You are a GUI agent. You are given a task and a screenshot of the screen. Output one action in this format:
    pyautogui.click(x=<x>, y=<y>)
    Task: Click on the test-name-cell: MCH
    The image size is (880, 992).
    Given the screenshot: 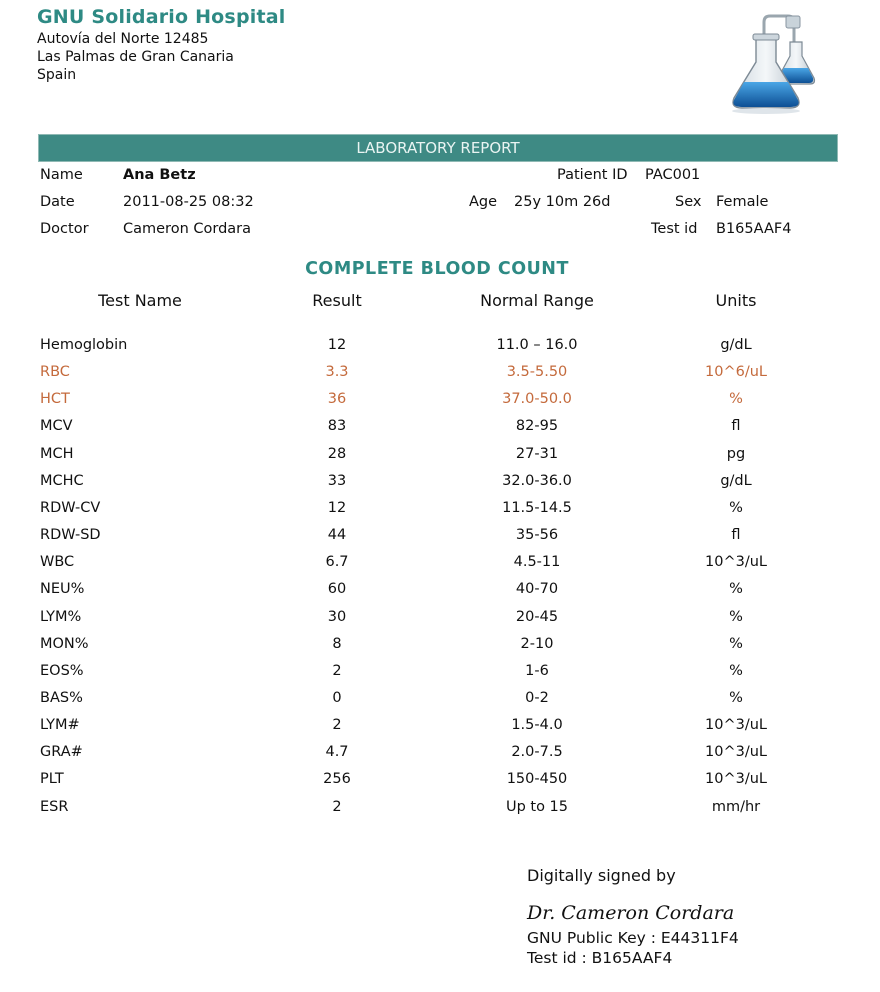 What is the action you would take?
    pyautogui.click(x=57, y=453)
    